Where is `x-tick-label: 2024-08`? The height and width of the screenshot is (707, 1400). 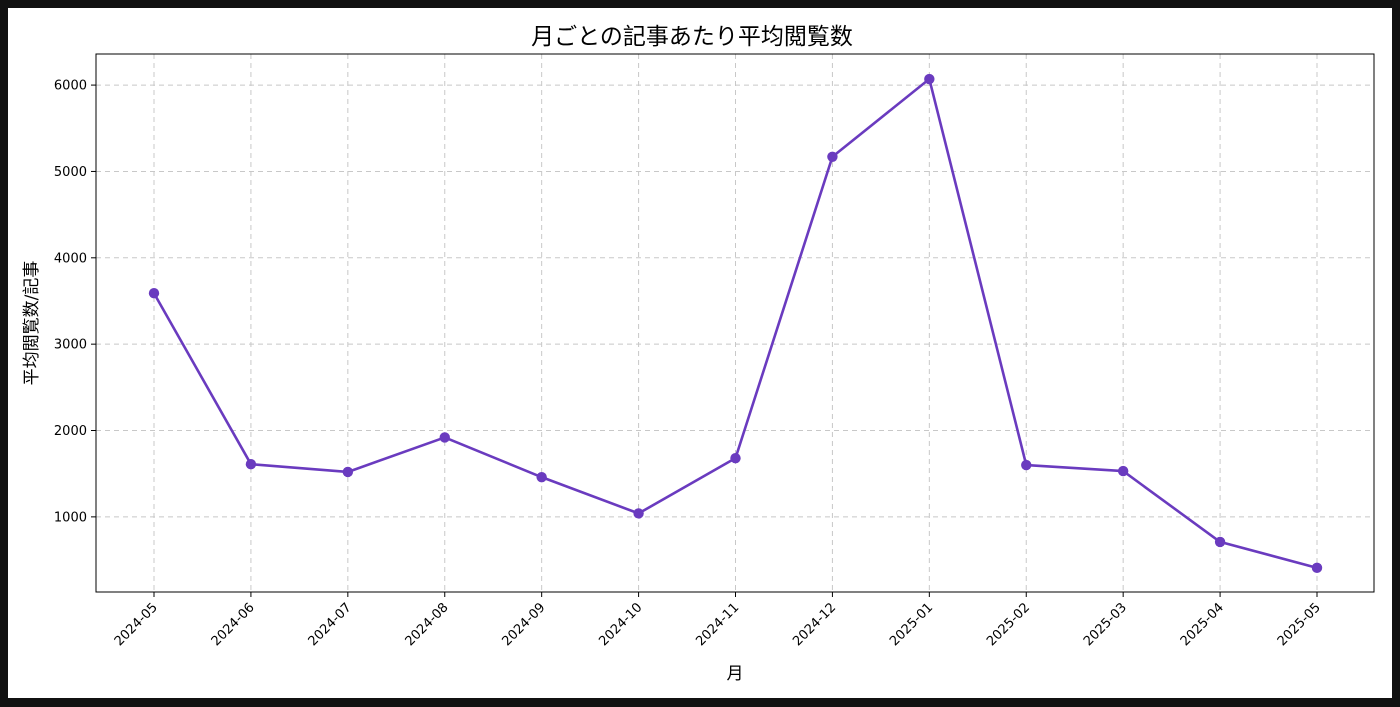
x-tick-label: 2024-08 is located at coordinates (427, 624).